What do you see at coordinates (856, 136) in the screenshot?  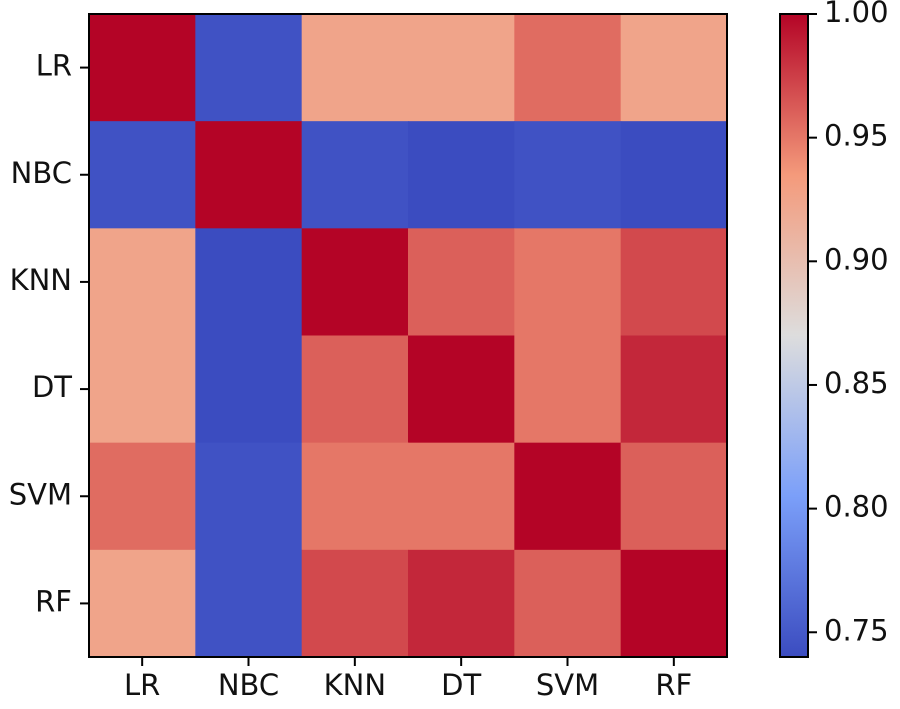 I see `colorbar-tick-label: 0.95` at bounding box center [856, 136].